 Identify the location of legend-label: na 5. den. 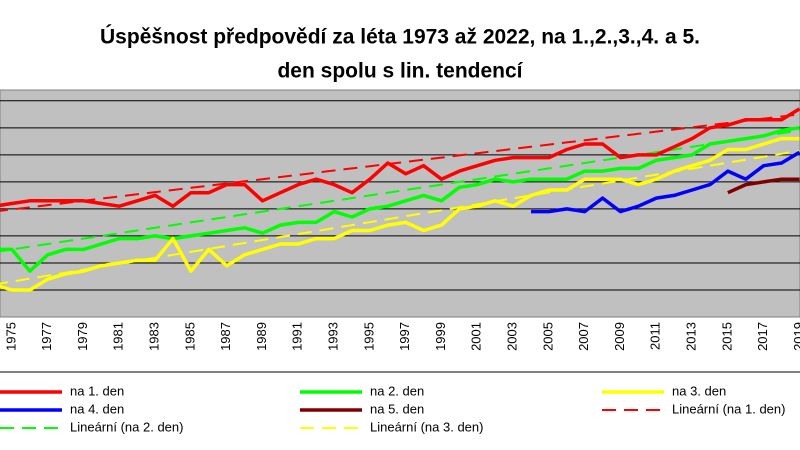
(397, 408).